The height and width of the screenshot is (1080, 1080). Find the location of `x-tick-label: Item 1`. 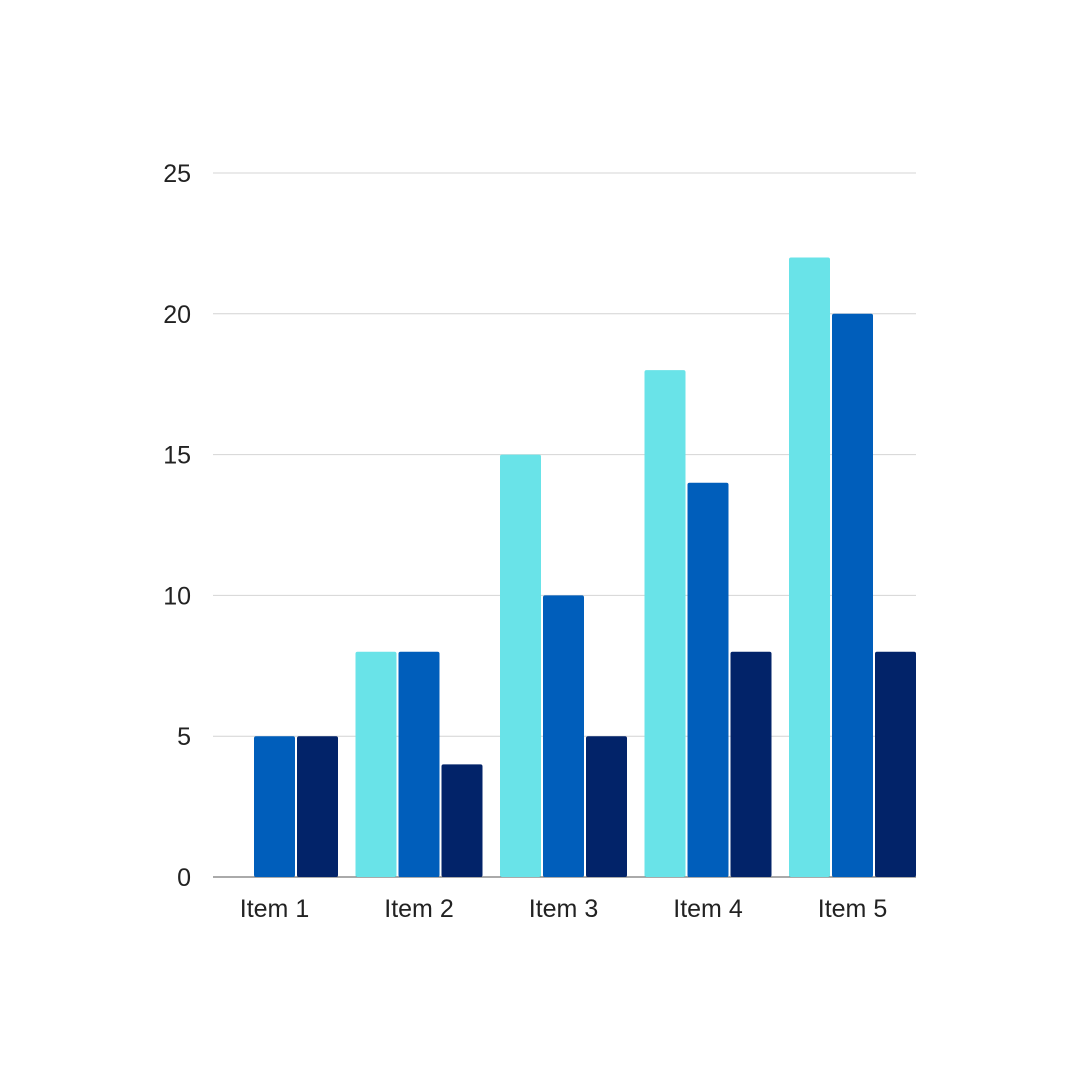

x-tick-label: Item 1 is located at coordinates (274, 909).